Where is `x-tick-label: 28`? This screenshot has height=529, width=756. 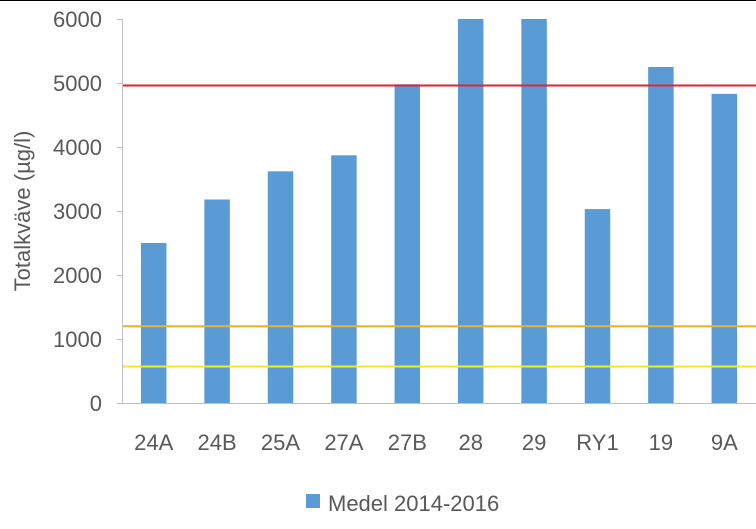
x-tick-label: 28 is located at coordinates (470, 442).